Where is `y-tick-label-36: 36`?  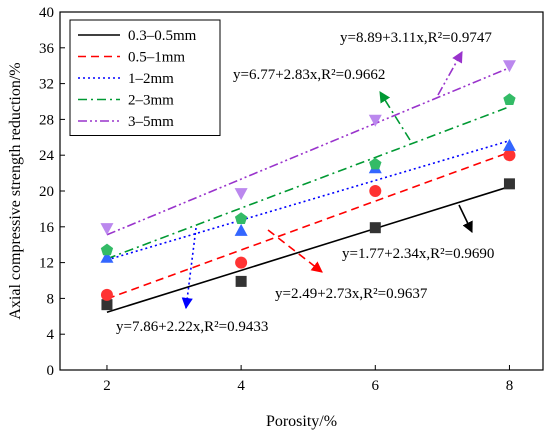
y-tick-label-36: 36 is located at coordinates (47, 49).